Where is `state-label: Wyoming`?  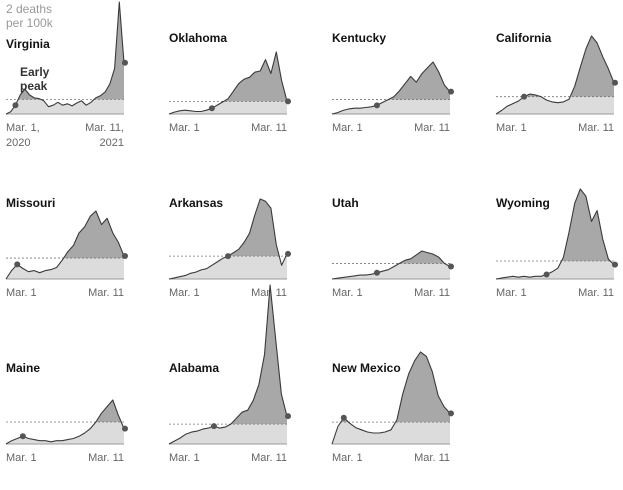
state-label: Wyoming is located at coordinates (523, 203).